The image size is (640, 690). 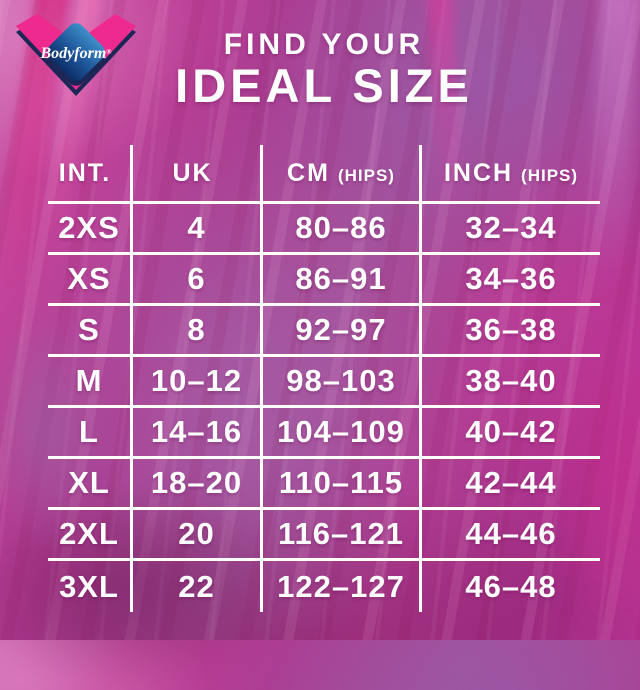 I want to click on table-cell: 20, so click(x=198, y=535).